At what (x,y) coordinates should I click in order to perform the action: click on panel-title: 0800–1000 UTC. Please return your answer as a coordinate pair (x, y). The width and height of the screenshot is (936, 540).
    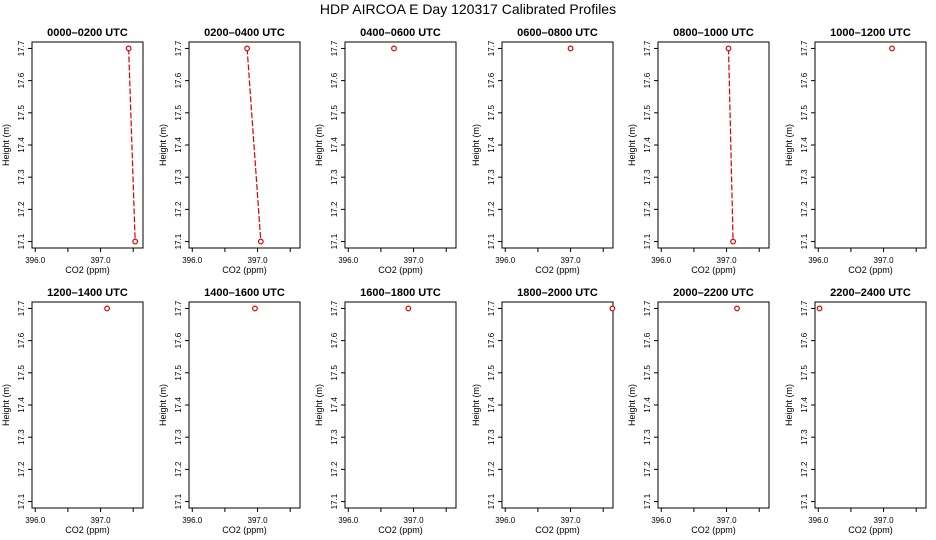
    Looking at the image, I should click on (713, 33).